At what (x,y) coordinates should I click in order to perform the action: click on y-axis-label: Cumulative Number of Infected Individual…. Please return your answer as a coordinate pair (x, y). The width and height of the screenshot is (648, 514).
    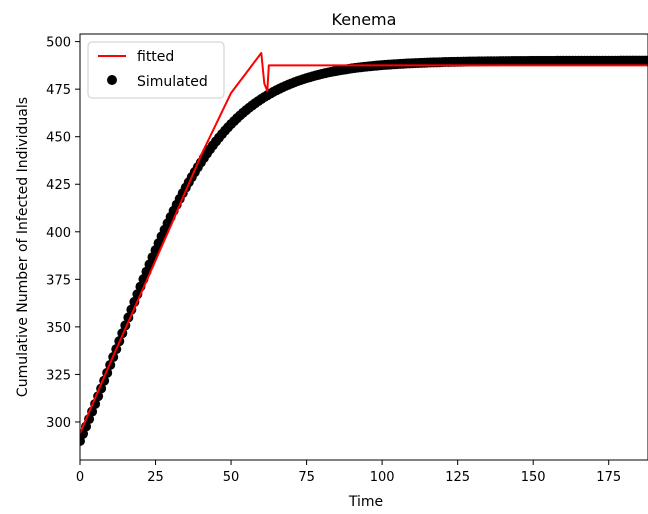
    Looking at the image, I should click on (23, 247).